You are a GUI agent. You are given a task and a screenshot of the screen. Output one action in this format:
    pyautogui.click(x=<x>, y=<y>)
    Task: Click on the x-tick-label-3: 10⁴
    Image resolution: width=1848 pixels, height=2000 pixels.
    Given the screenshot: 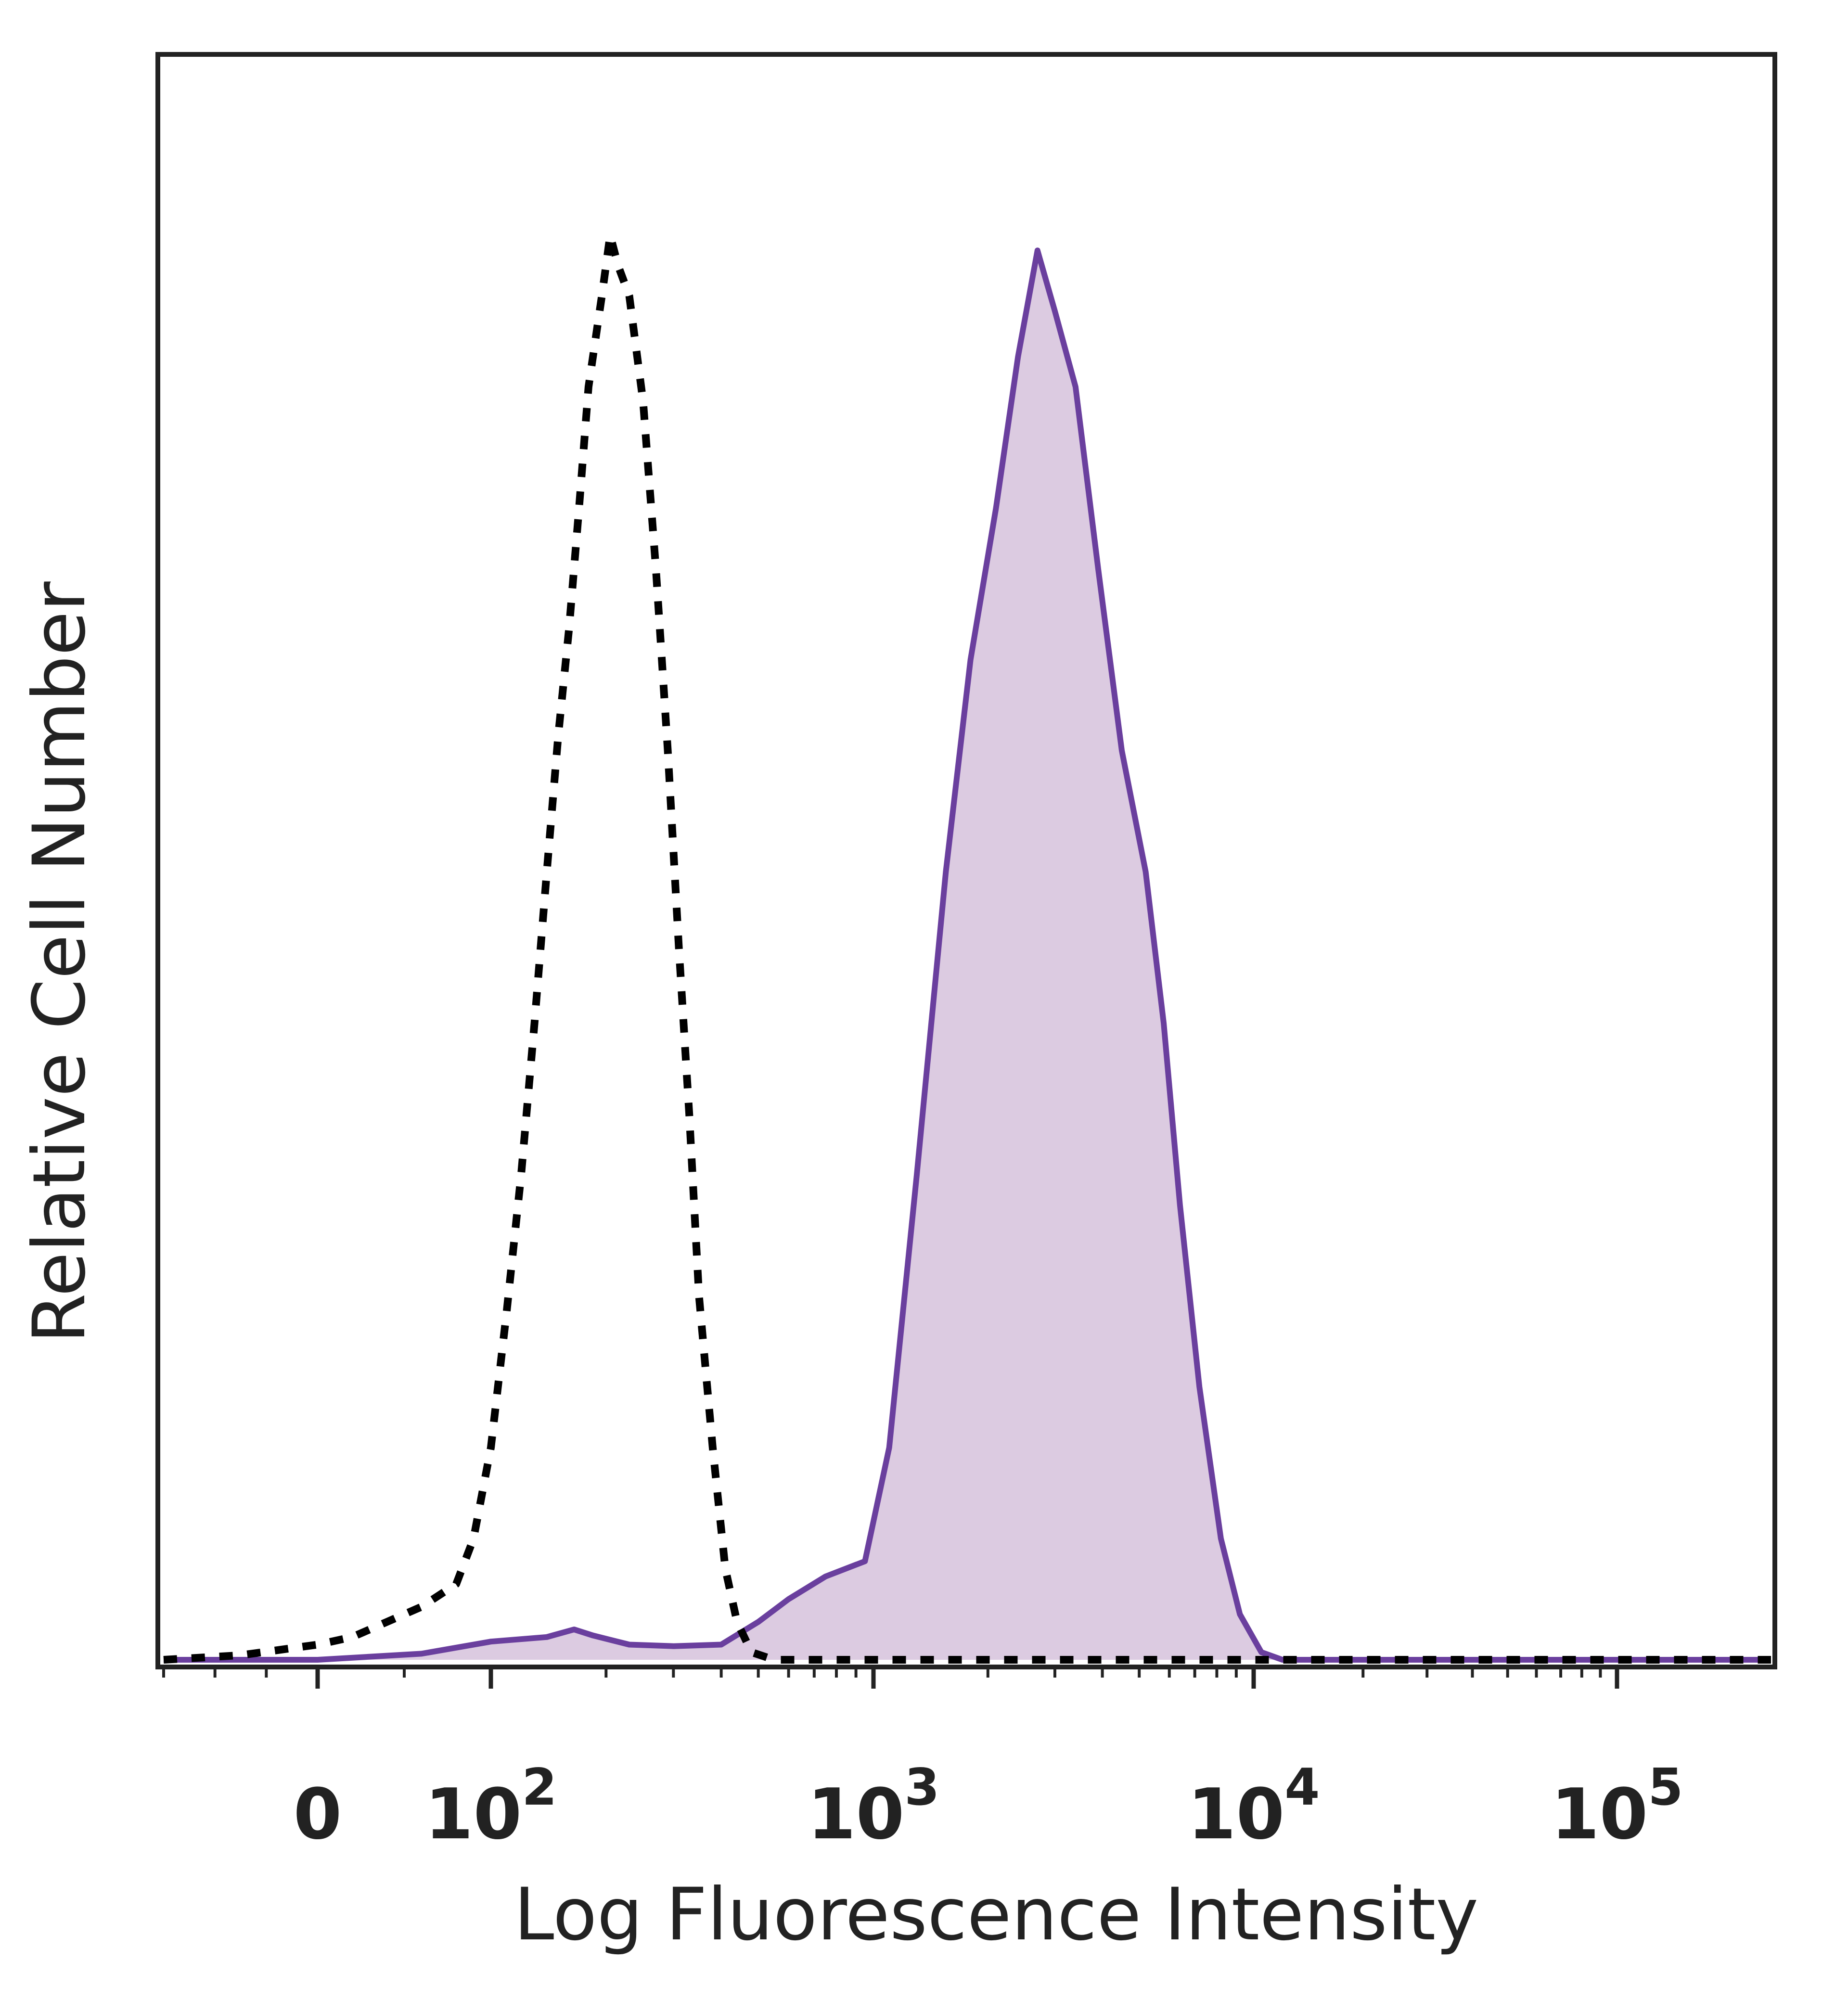 What is the action you would take?
    pyautogui.click(x=1254, y=1806)
    